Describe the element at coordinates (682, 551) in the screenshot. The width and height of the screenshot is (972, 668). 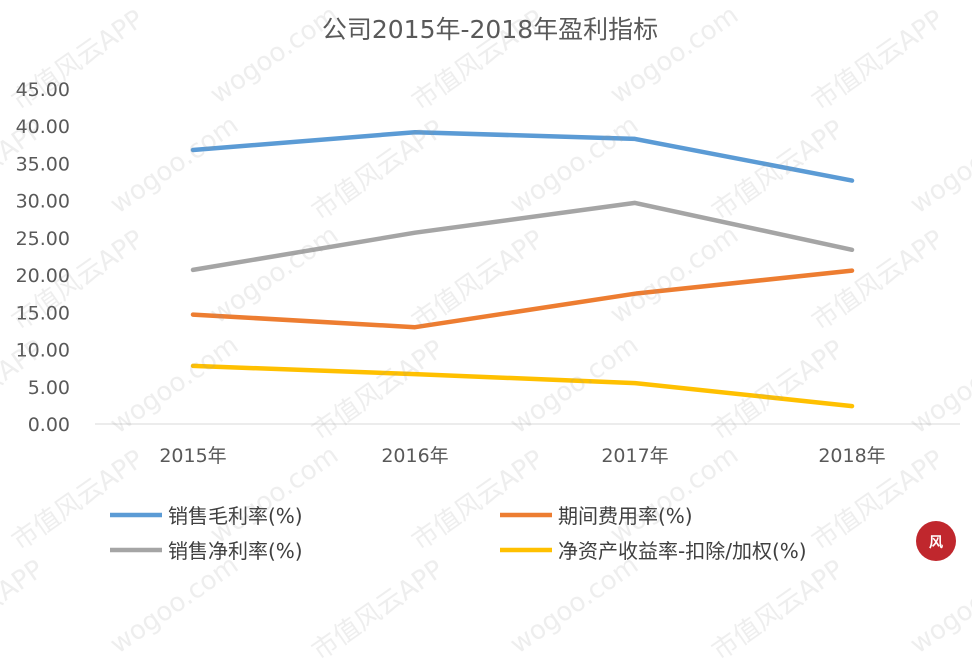
I see `legend-label: 净资产收益率-扣除/加权(%)` at that location.